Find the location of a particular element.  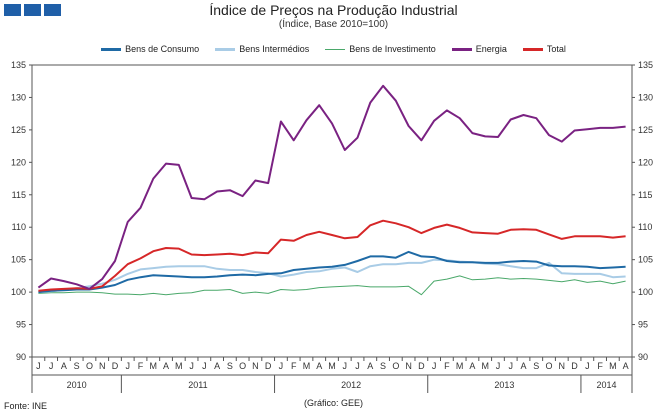

x-year-label: 2014 is located at coordinates (606, 385).